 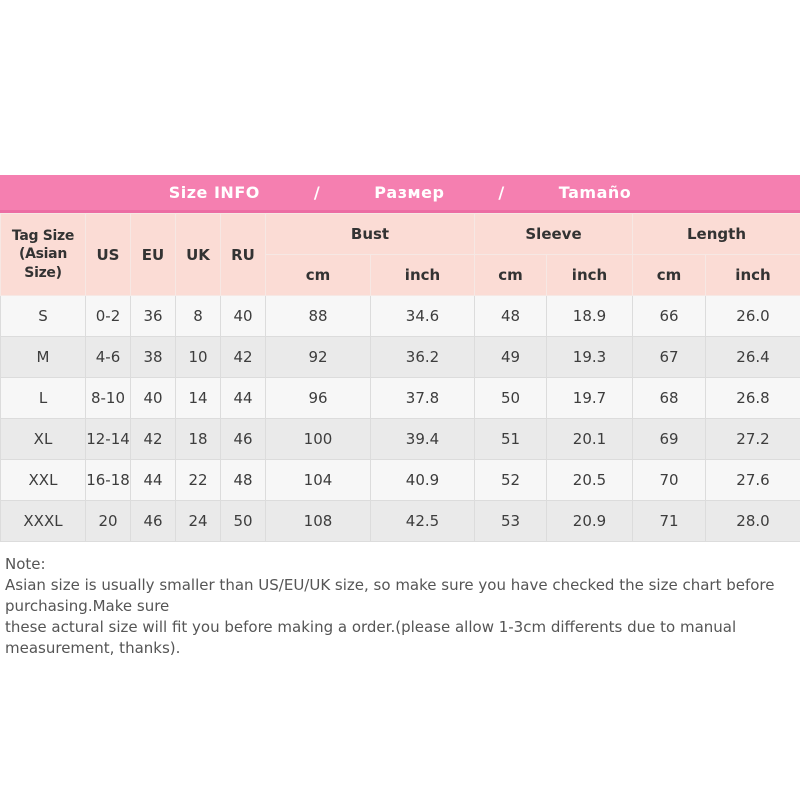 What do you see at coordinates (108, 439) in the screenshot?
I see `value-cell: 12-14` at bounding box center [108, 439].